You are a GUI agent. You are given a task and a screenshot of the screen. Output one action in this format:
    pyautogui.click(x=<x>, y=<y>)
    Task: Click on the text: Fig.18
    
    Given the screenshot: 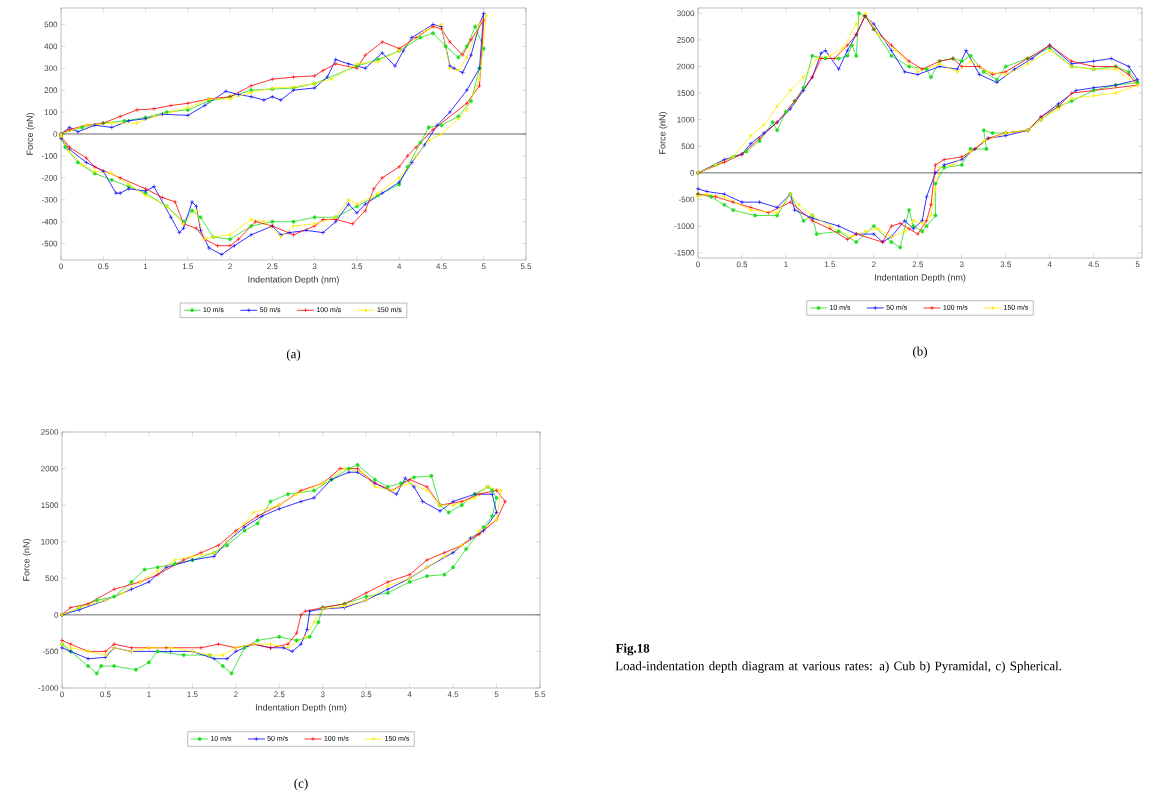 What is the action you would take?
    pyautogui.click(x=632, y=649)
    